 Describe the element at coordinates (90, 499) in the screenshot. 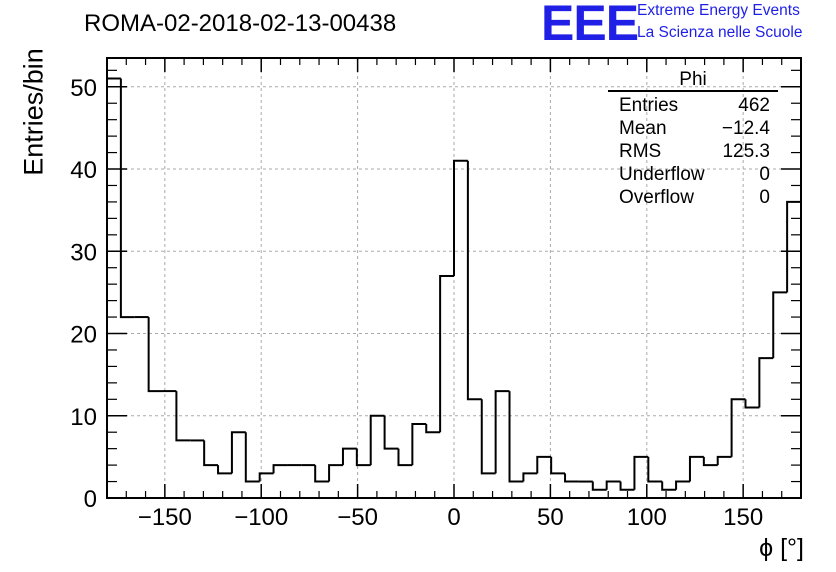

I see `y-tick-label: 0` at that location.